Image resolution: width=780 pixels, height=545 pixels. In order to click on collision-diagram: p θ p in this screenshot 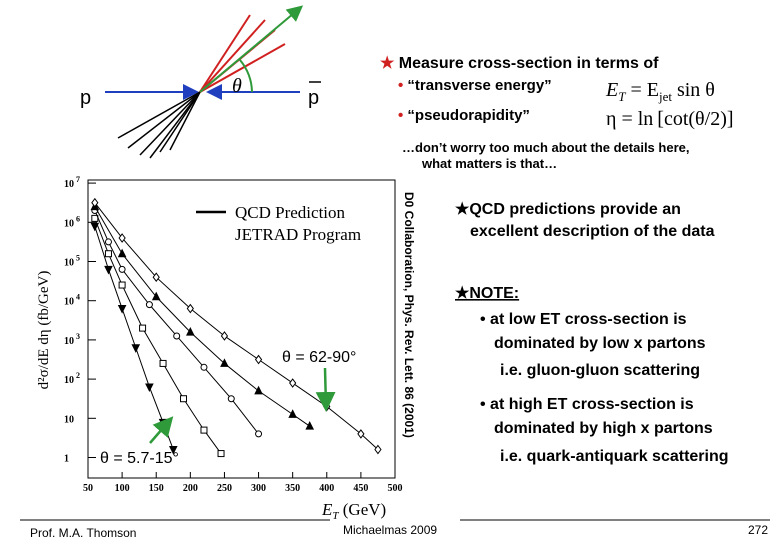, I will do `click(200, 82)`.